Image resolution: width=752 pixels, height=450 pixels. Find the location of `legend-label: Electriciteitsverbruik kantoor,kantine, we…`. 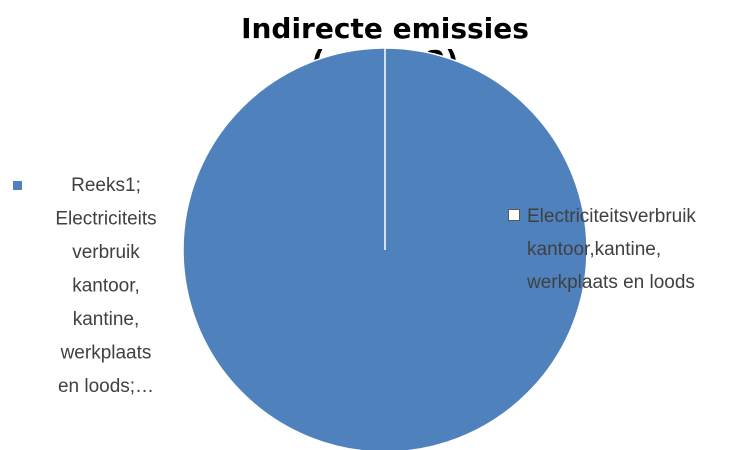

legend-label: Electriciteitsverbruik kantoor,kantine, we… is located at coordinates (611, 249).